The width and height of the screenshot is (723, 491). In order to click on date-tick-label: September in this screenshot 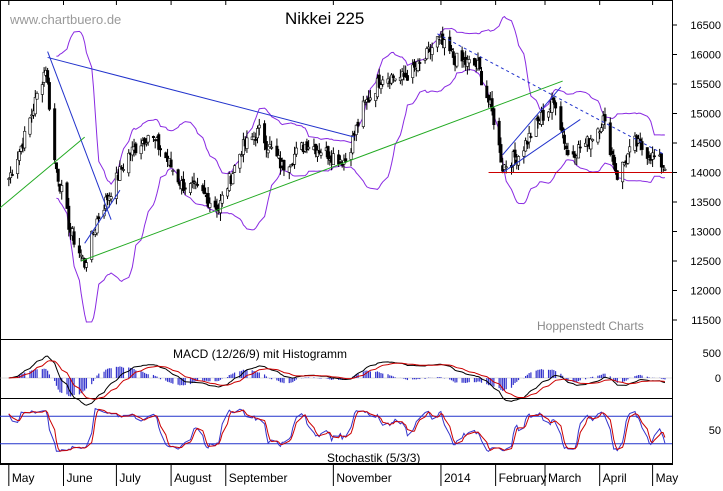, I will do `click(258, 478)`.